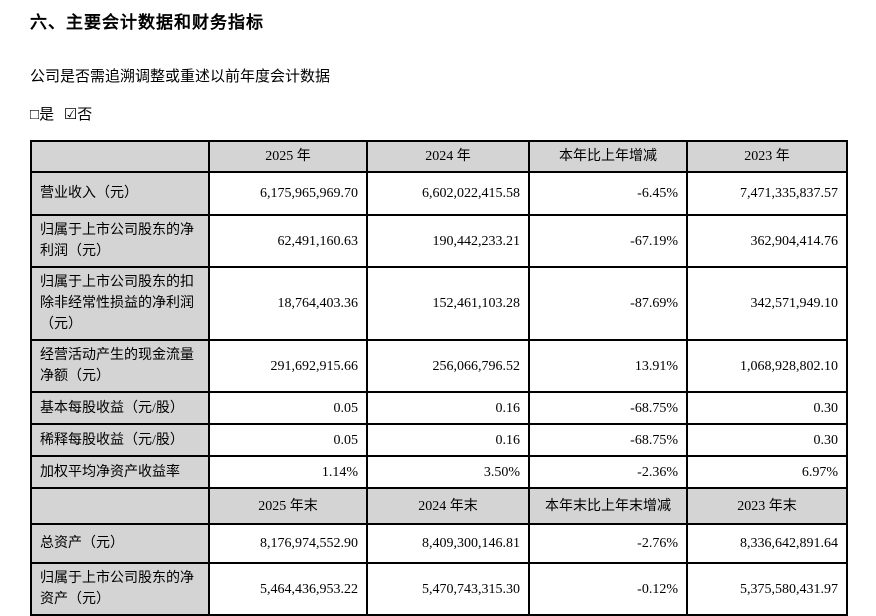 The height and width of the screenshot is (616, 876). What do you see at coordinates (767, 156) in the screenshot?
I see `col-header-2023: 2023 年` at bounding box center [767, 156].